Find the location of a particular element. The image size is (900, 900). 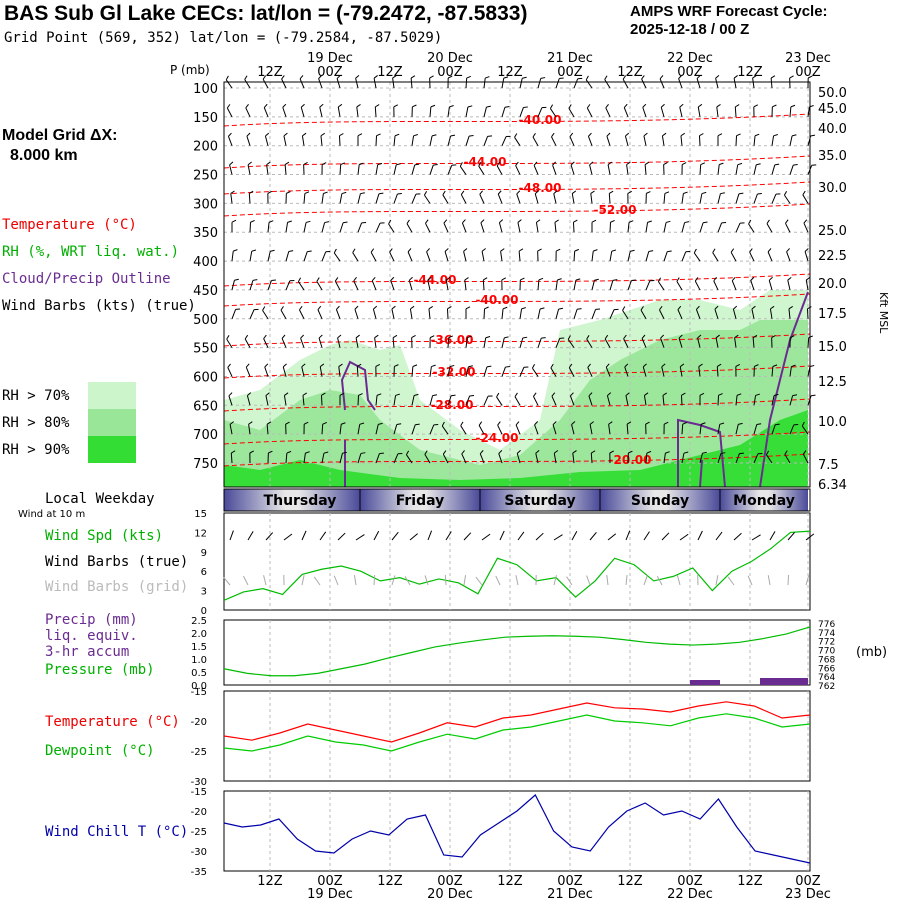

pressure-ytick-label: 762 is located at coordinates (826, 687).